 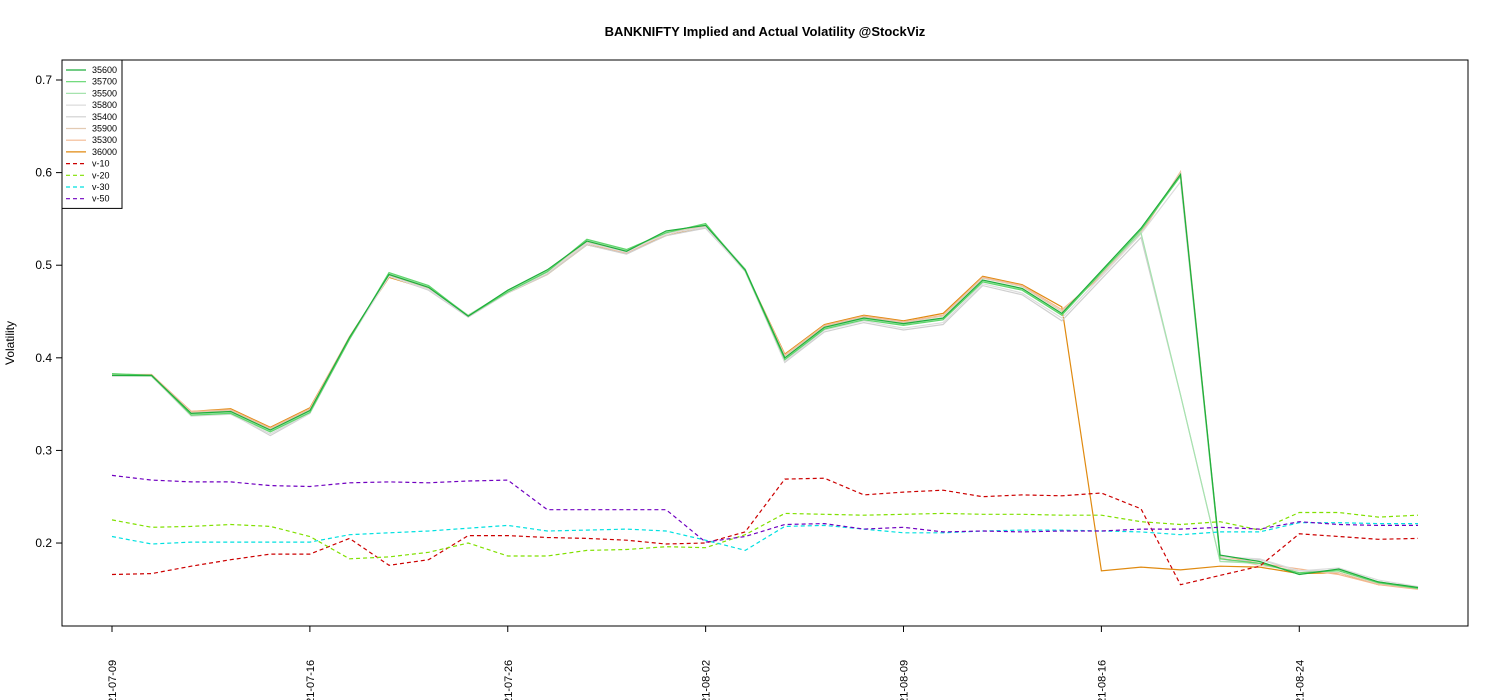 I want to click on y-tick-label: 0.4, so click(x=43, y=358).